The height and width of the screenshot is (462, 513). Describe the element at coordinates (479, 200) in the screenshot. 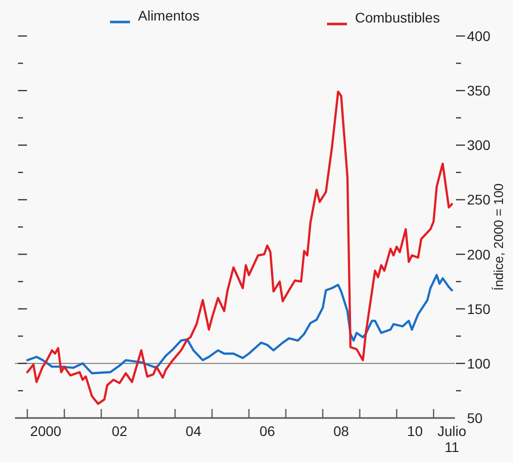

I see `y-tick-label: 250` at that location.